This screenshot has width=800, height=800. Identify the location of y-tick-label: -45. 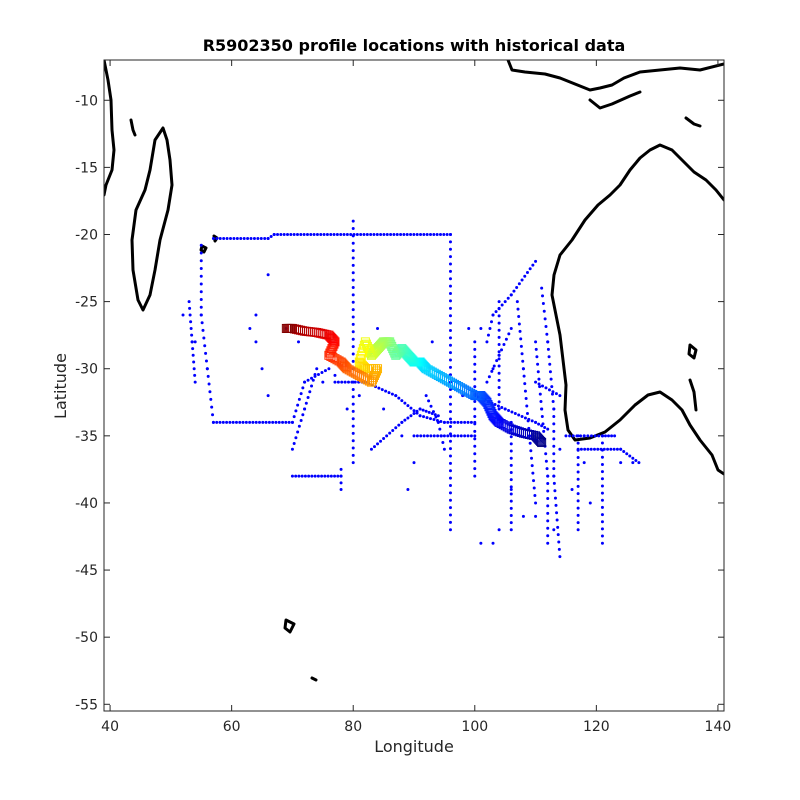
(86, 571).